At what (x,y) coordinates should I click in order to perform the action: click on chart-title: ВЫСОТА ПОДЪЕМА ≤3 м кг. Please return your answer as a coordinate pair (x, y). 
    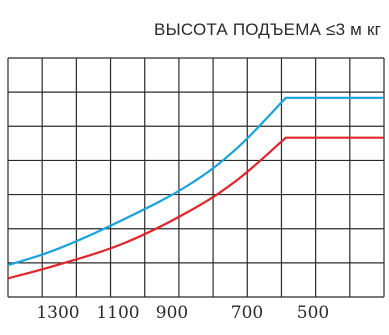
    Looking at the image, I should click on (267, 29).